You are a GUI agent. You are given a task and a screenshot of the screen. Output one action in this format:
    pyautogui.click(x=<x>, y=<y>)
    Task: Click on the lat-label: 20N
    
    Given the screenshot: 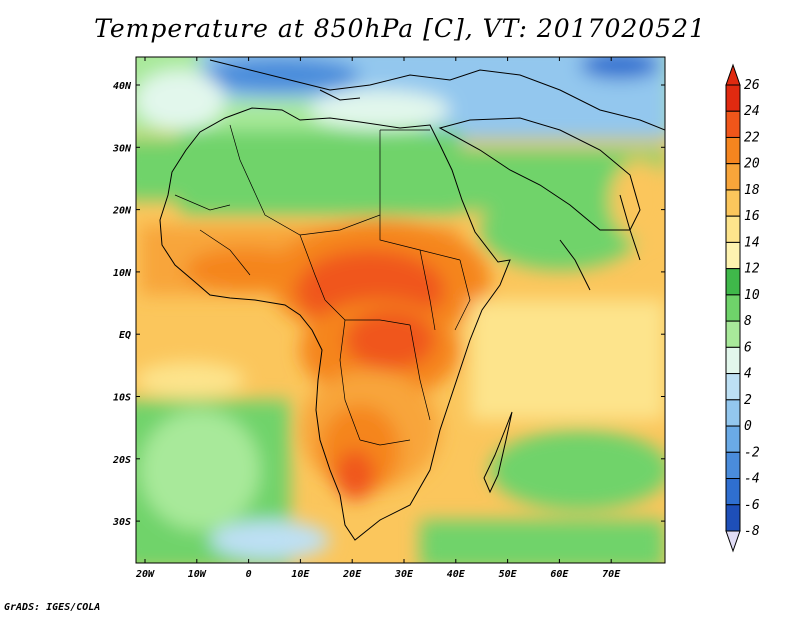 What is the action you would take?
    pyautogui.click(x=122, y=211)
    